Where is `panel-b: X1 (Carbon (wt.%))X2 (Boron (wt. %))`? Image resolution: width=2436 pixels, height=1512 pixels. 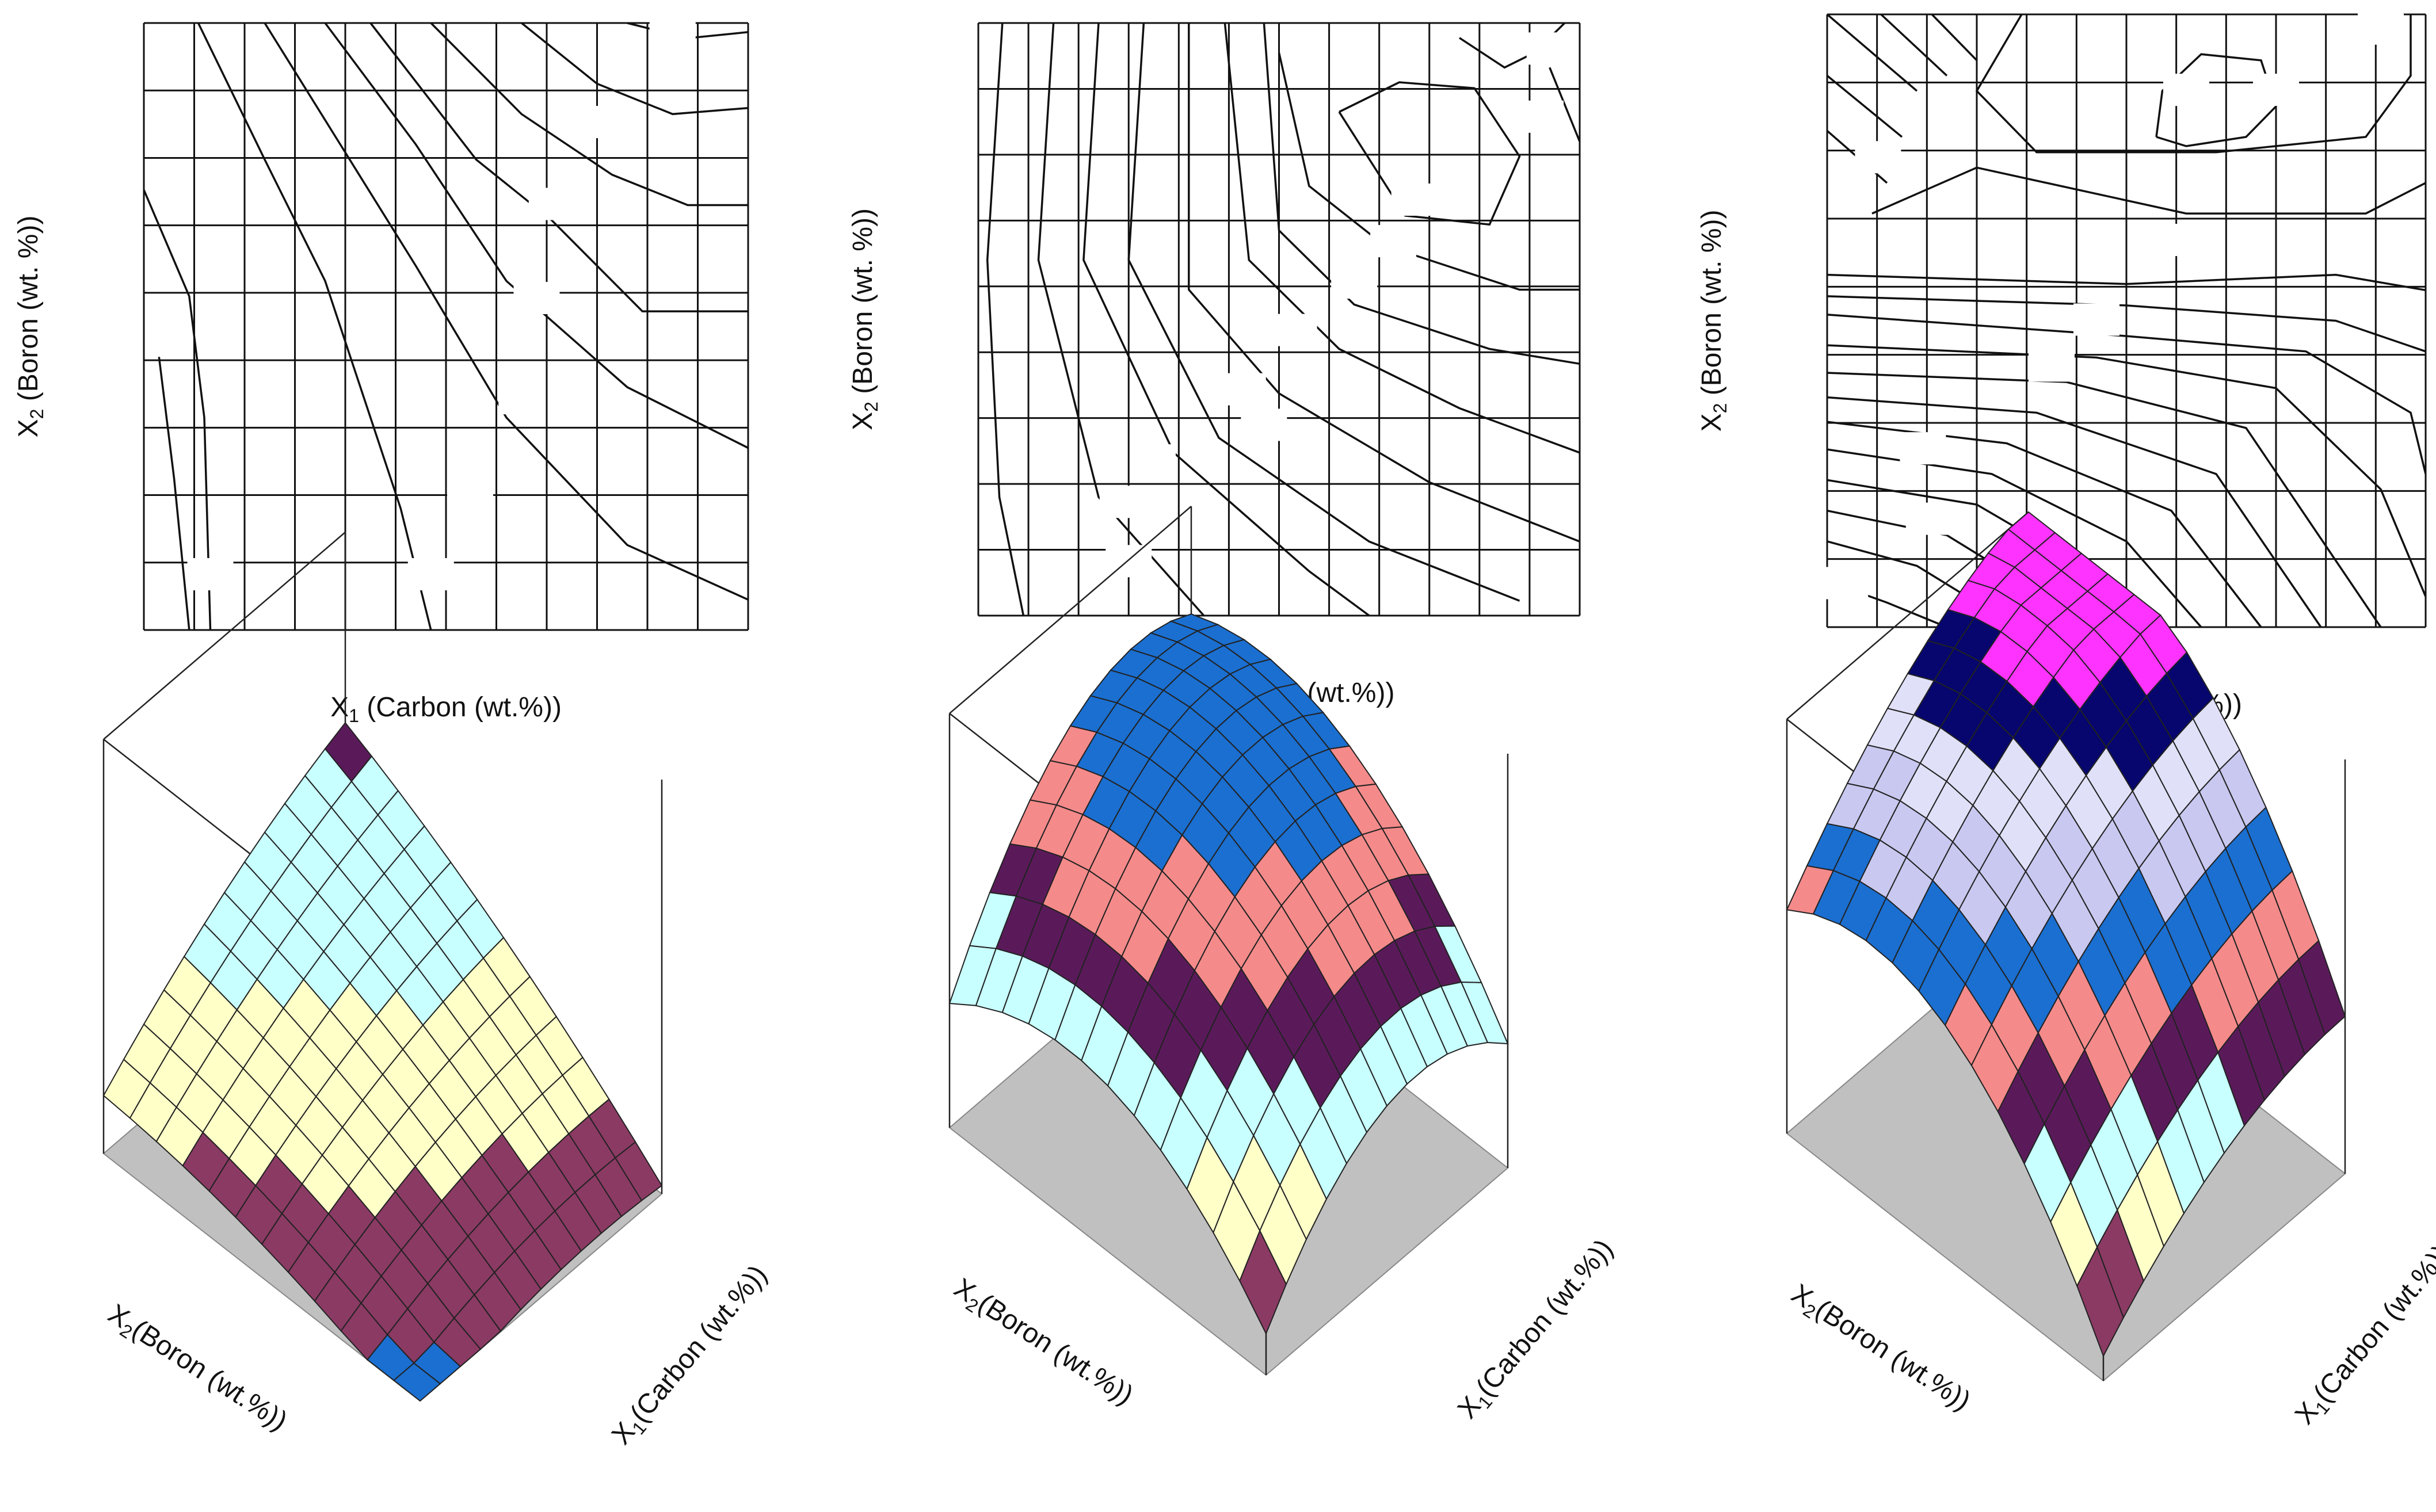 panel-b: X1 (Carbon (wt.%))X2 (Boron (wt. %)) is located at coordinates (1214, 367).